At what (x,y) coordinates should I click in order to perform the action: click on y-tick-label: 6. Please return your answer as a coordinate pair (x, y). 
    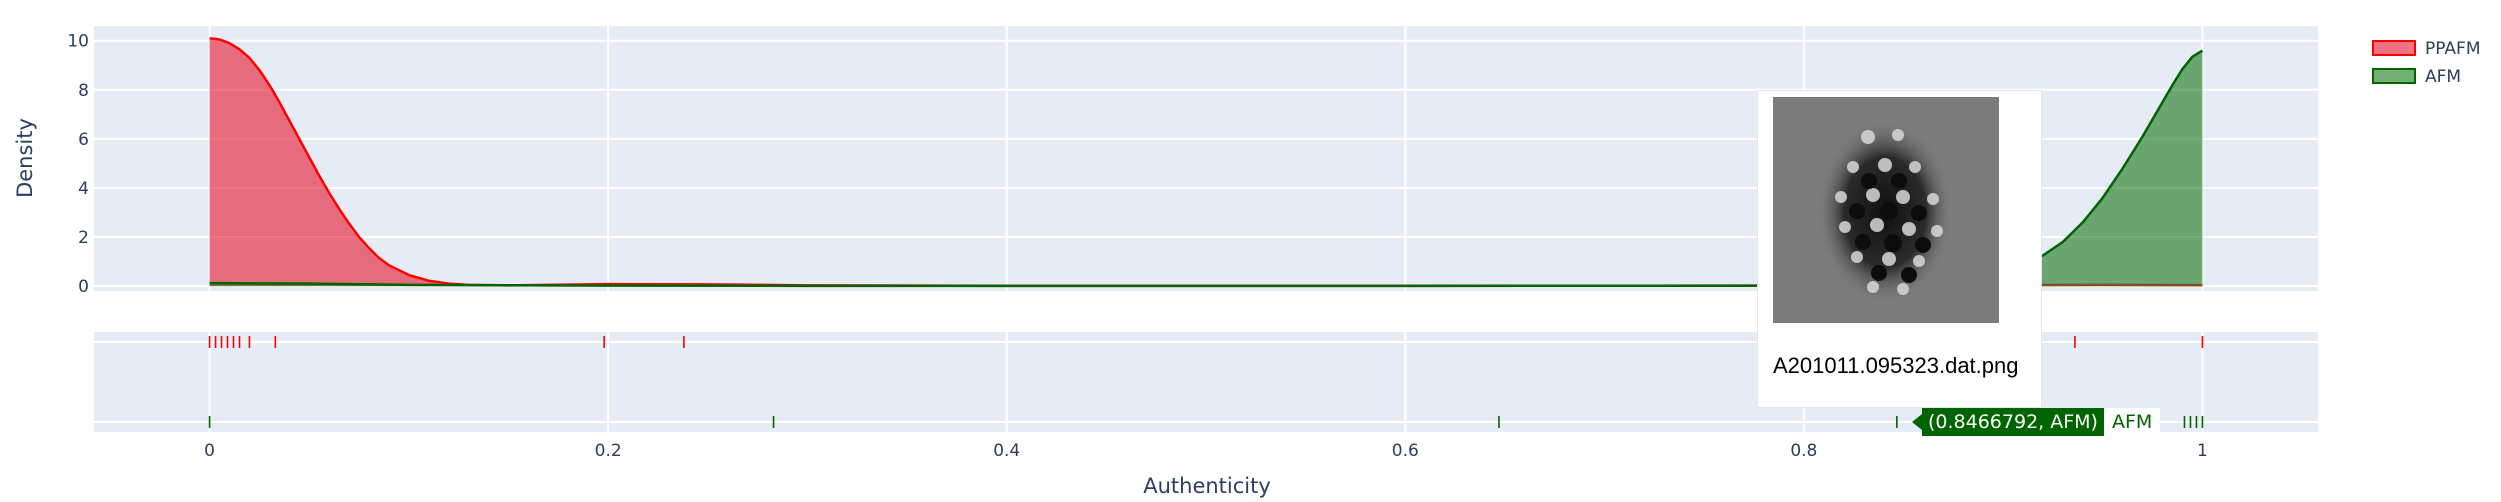
    Looking at the image, I should click on (83, 140).